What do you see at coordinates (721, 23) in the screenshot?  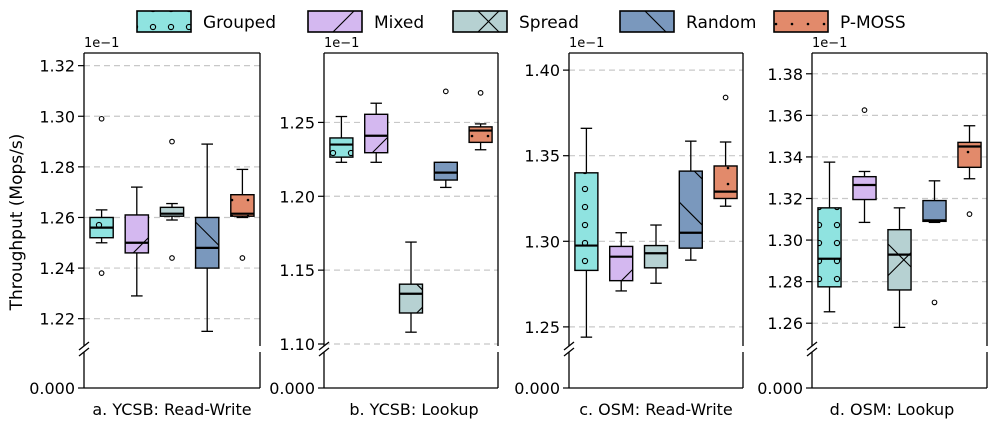 I see `legend-label-random: Random` at bounding box center [721, 23].